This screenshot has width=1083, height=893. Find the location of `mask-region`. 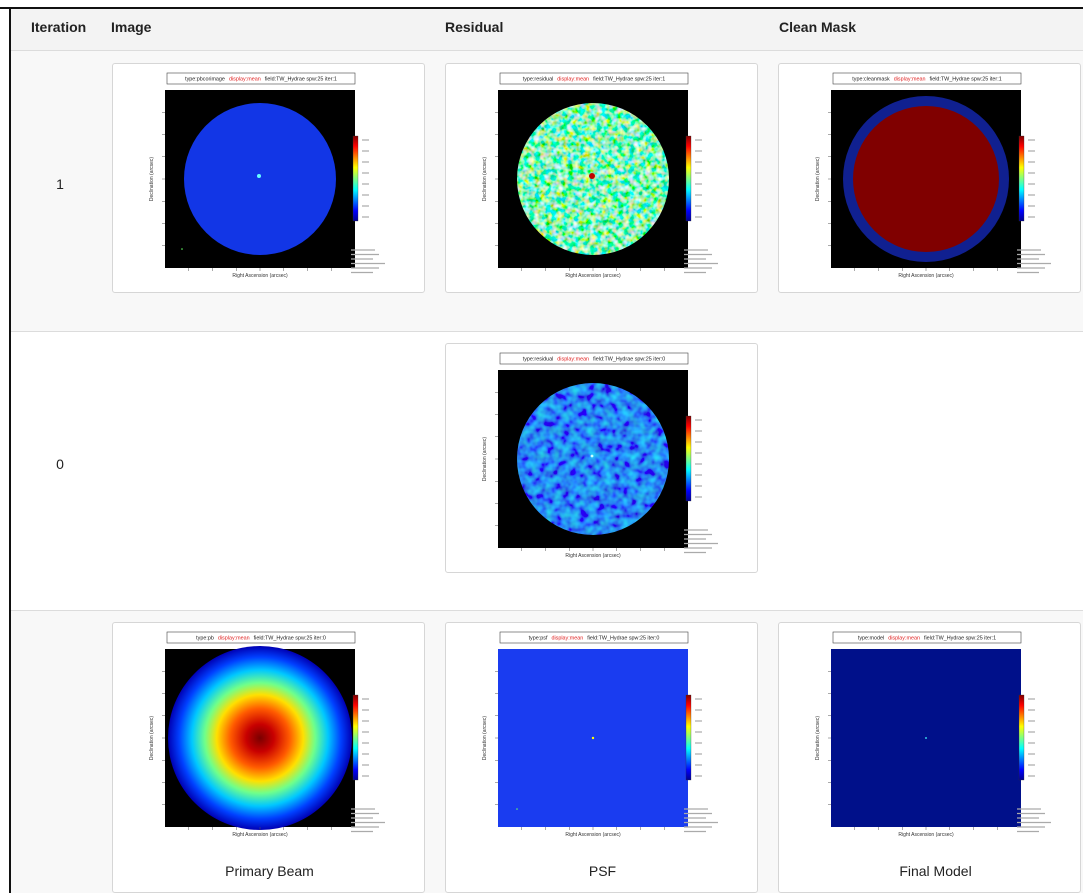

mask-region is located at coordinates (926, 179).